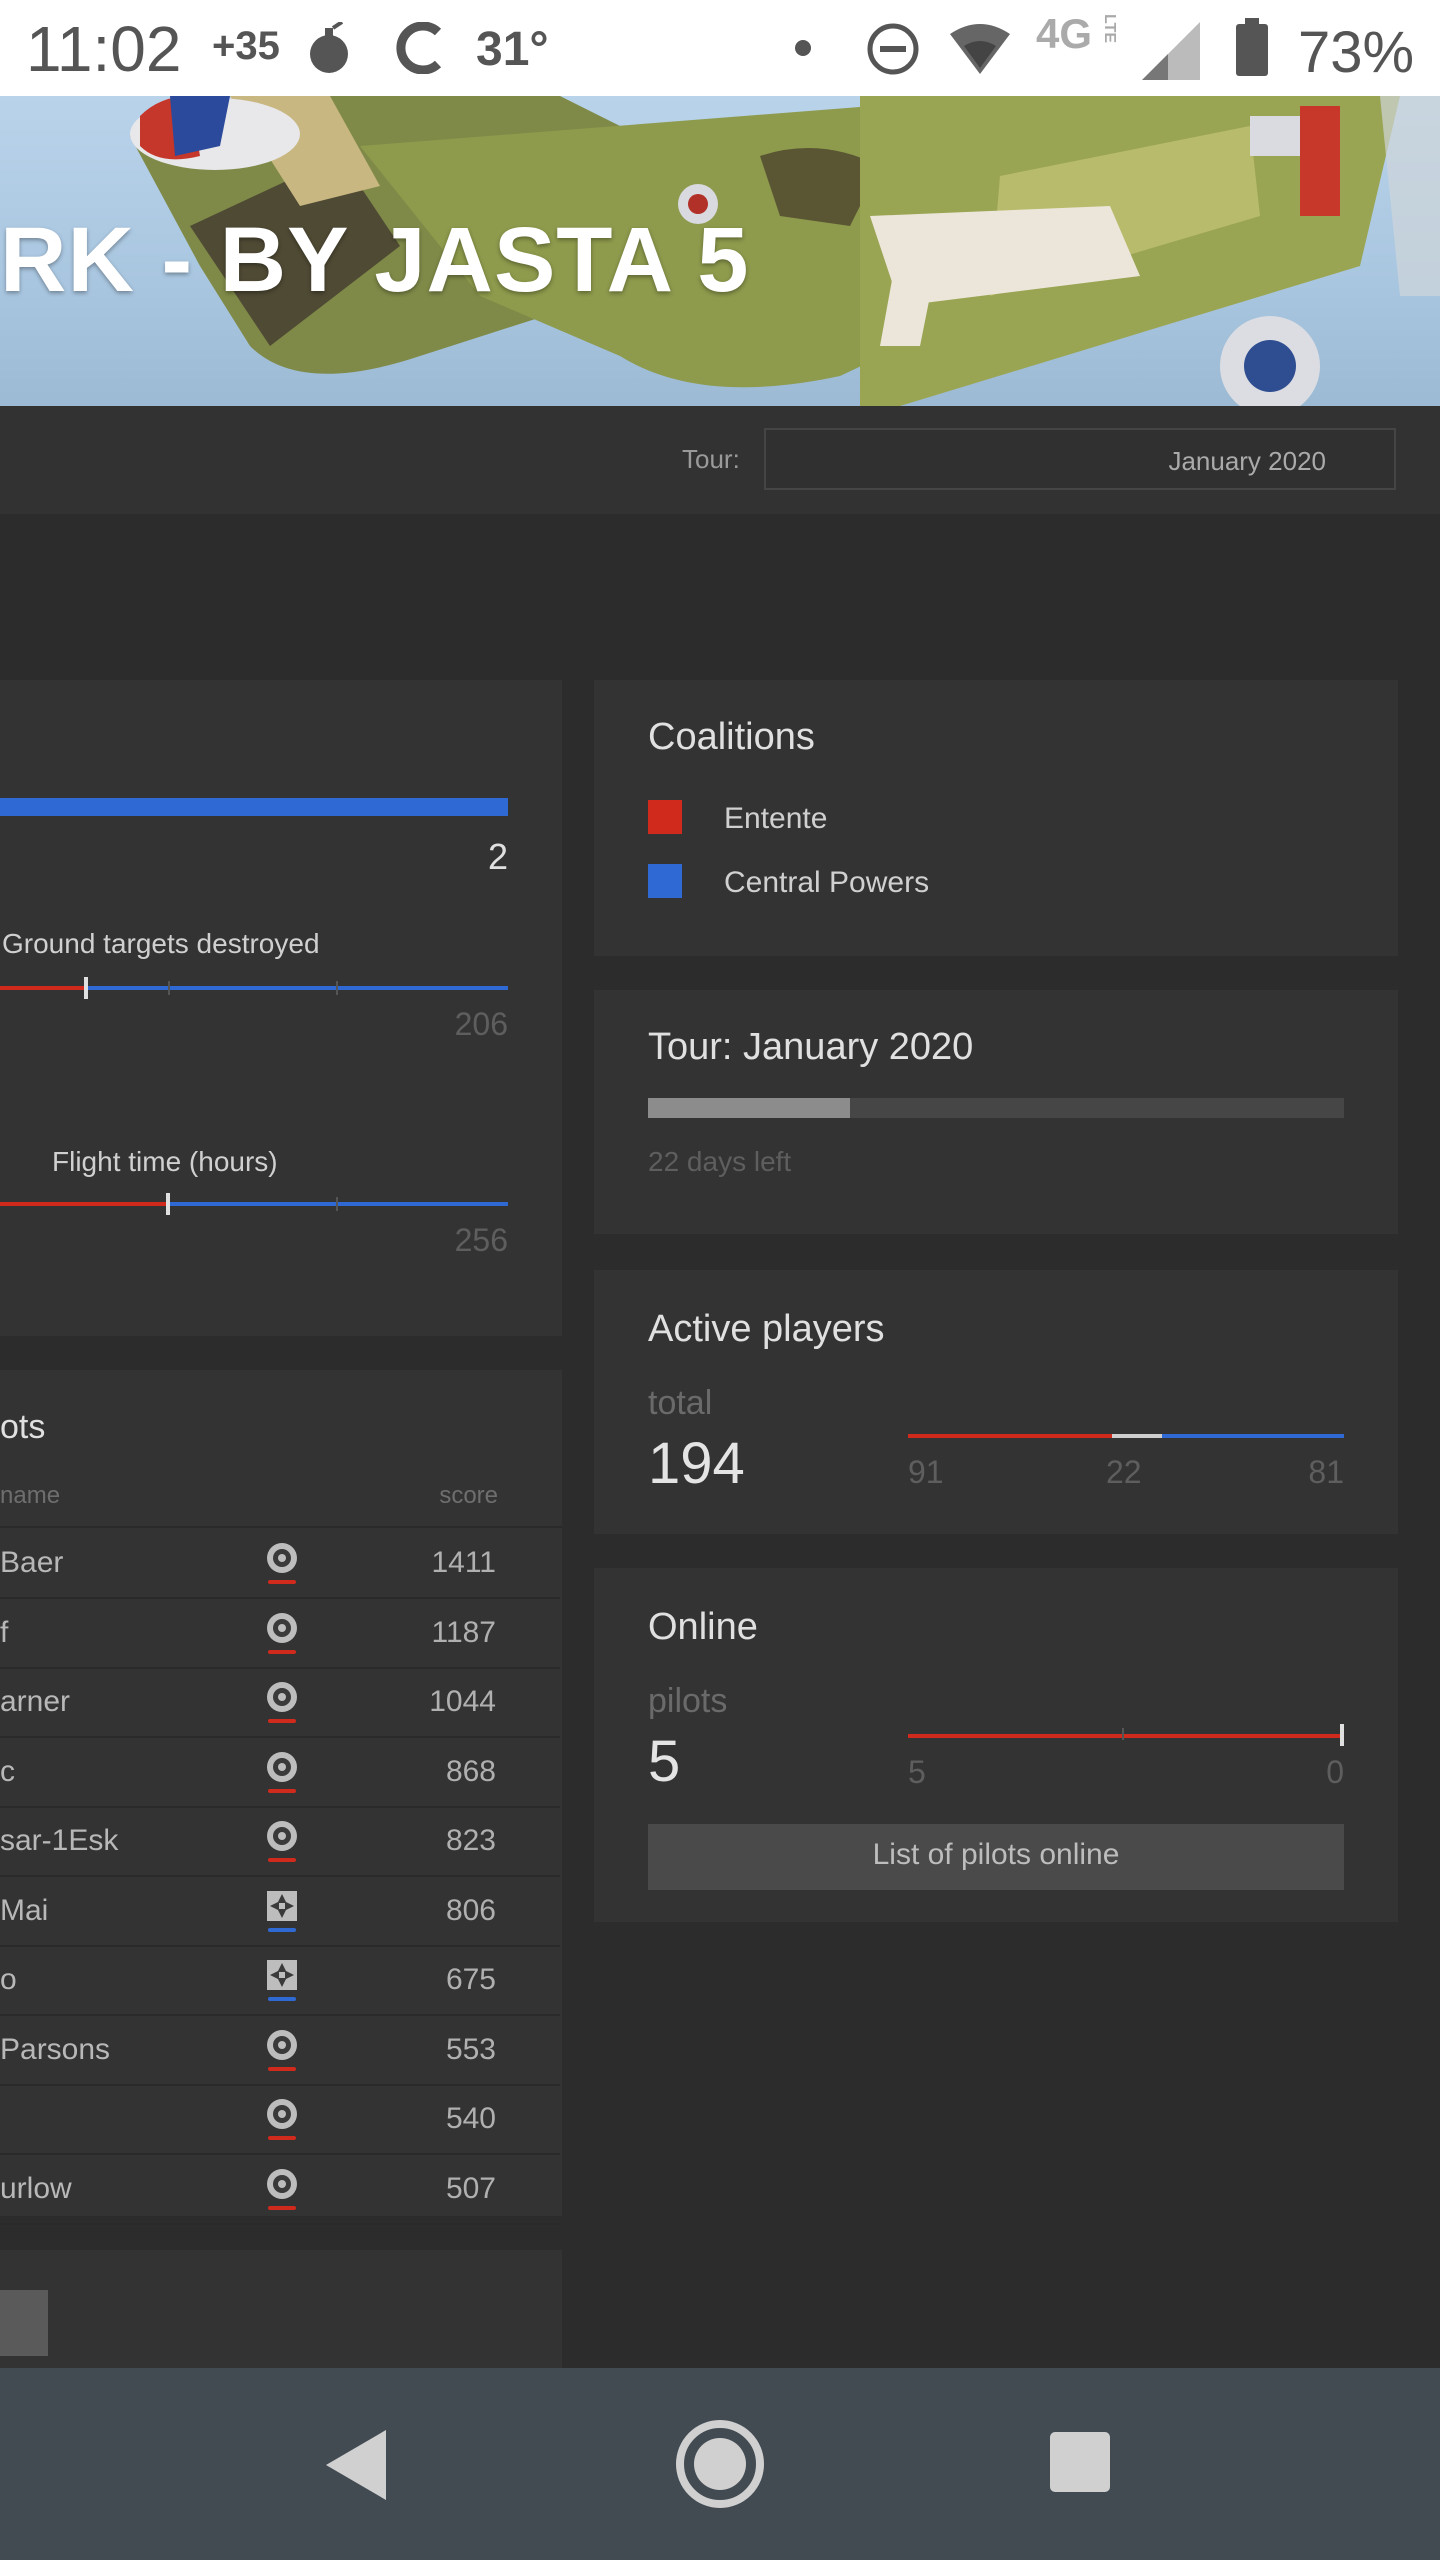  What do you see at coordinates (30, 1495) in the screenshot?
I see `pilots-col-name: name` at bounding box center [30, 1495].